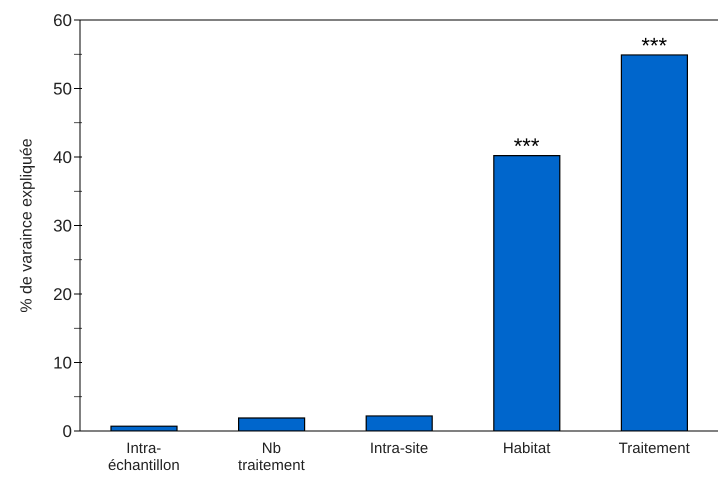 The height and width of the screenshot is (487, 728). Describe the element at coordinates (27, 225) in the screenshot. I see `y-axis-title: % de varaince expliquée` at that location.